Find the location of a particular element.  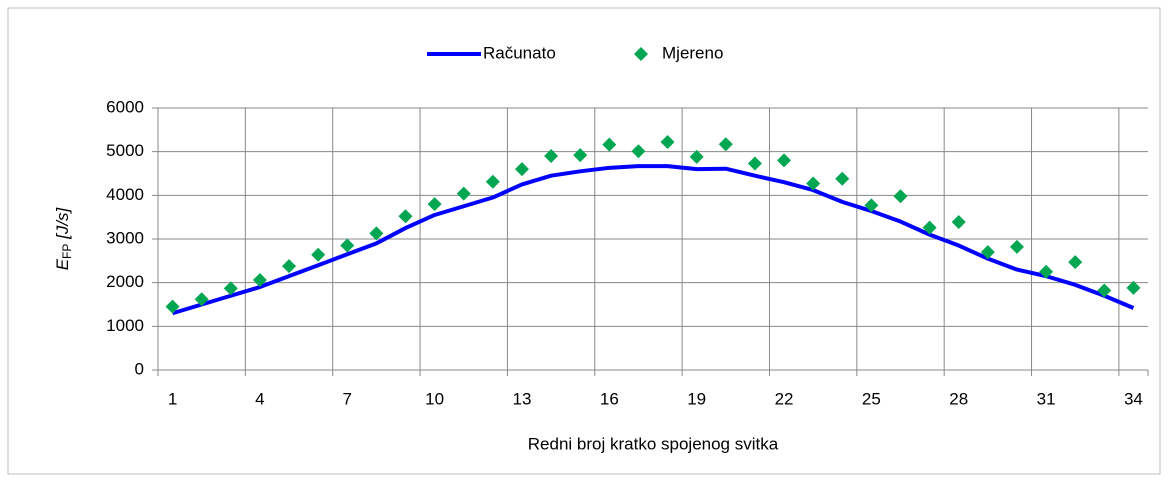

x-tick-label: 16 is located at coordinates (609, 398).